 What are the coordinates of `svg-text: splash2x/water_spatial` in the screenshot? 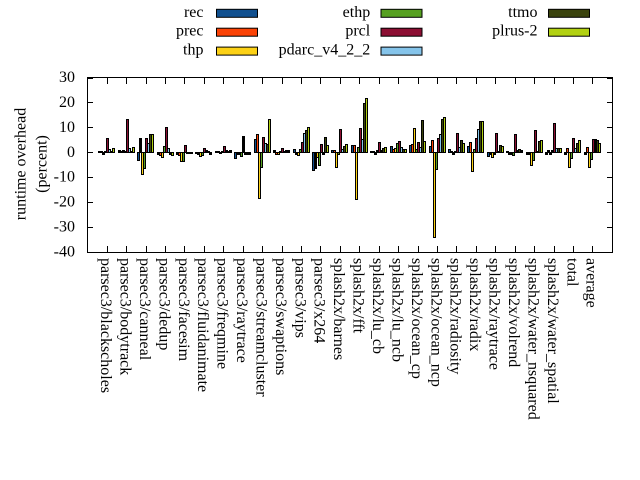 It's located at (552, 331).